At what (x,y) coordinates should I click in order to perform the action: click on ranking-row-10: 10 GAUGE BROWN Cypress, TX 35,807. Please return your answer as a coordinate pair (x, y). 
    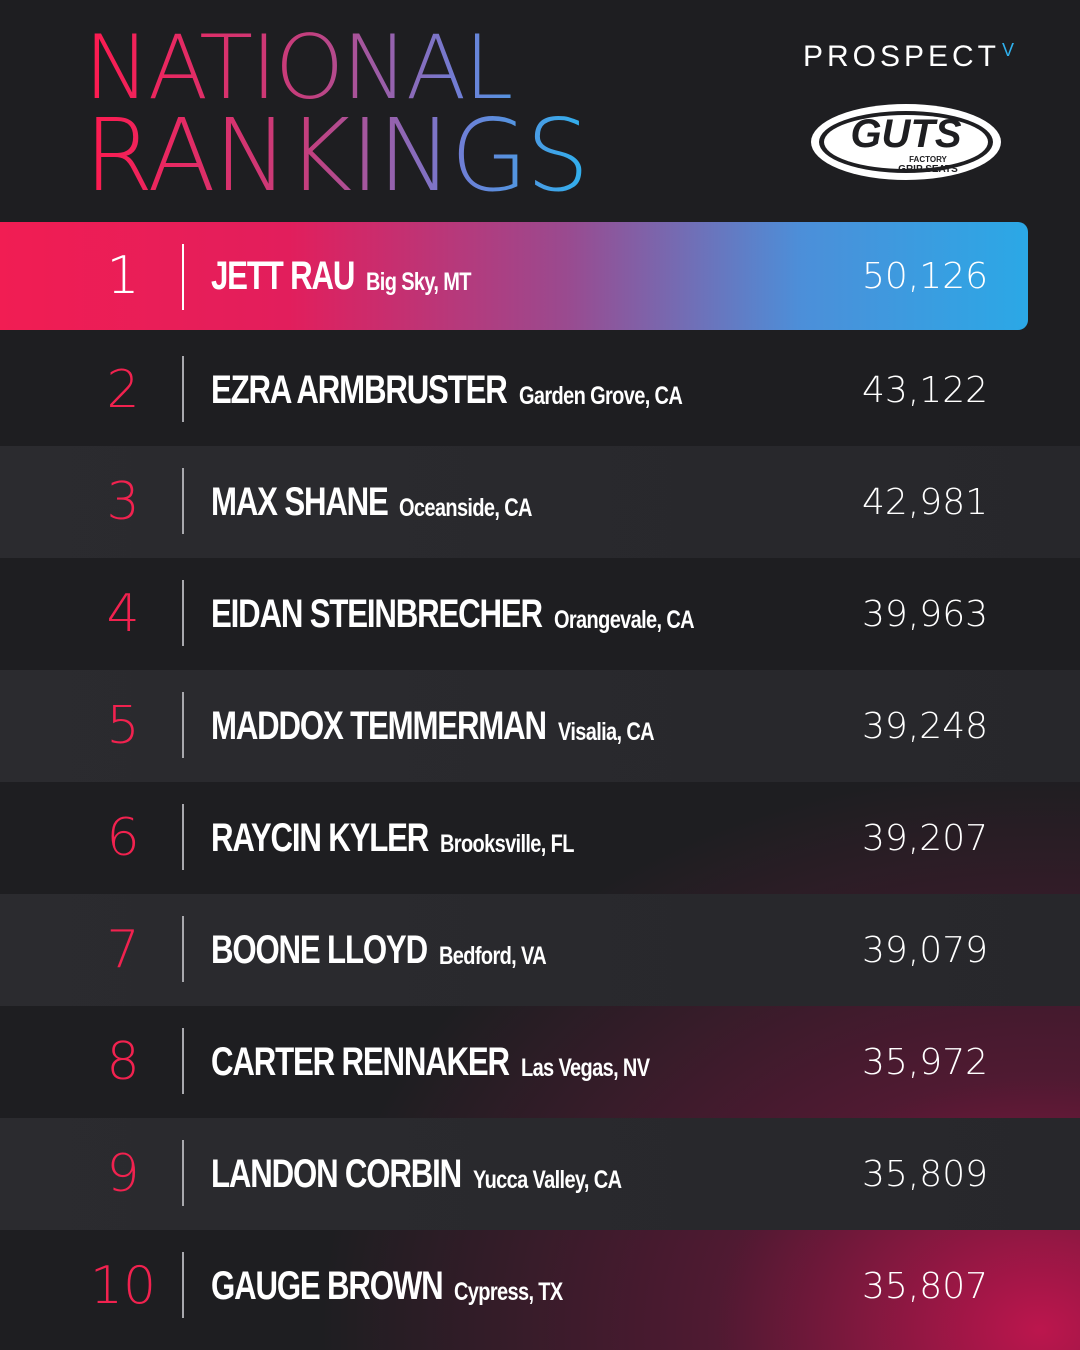
    Looking at the image, I should click on (540, 1286).